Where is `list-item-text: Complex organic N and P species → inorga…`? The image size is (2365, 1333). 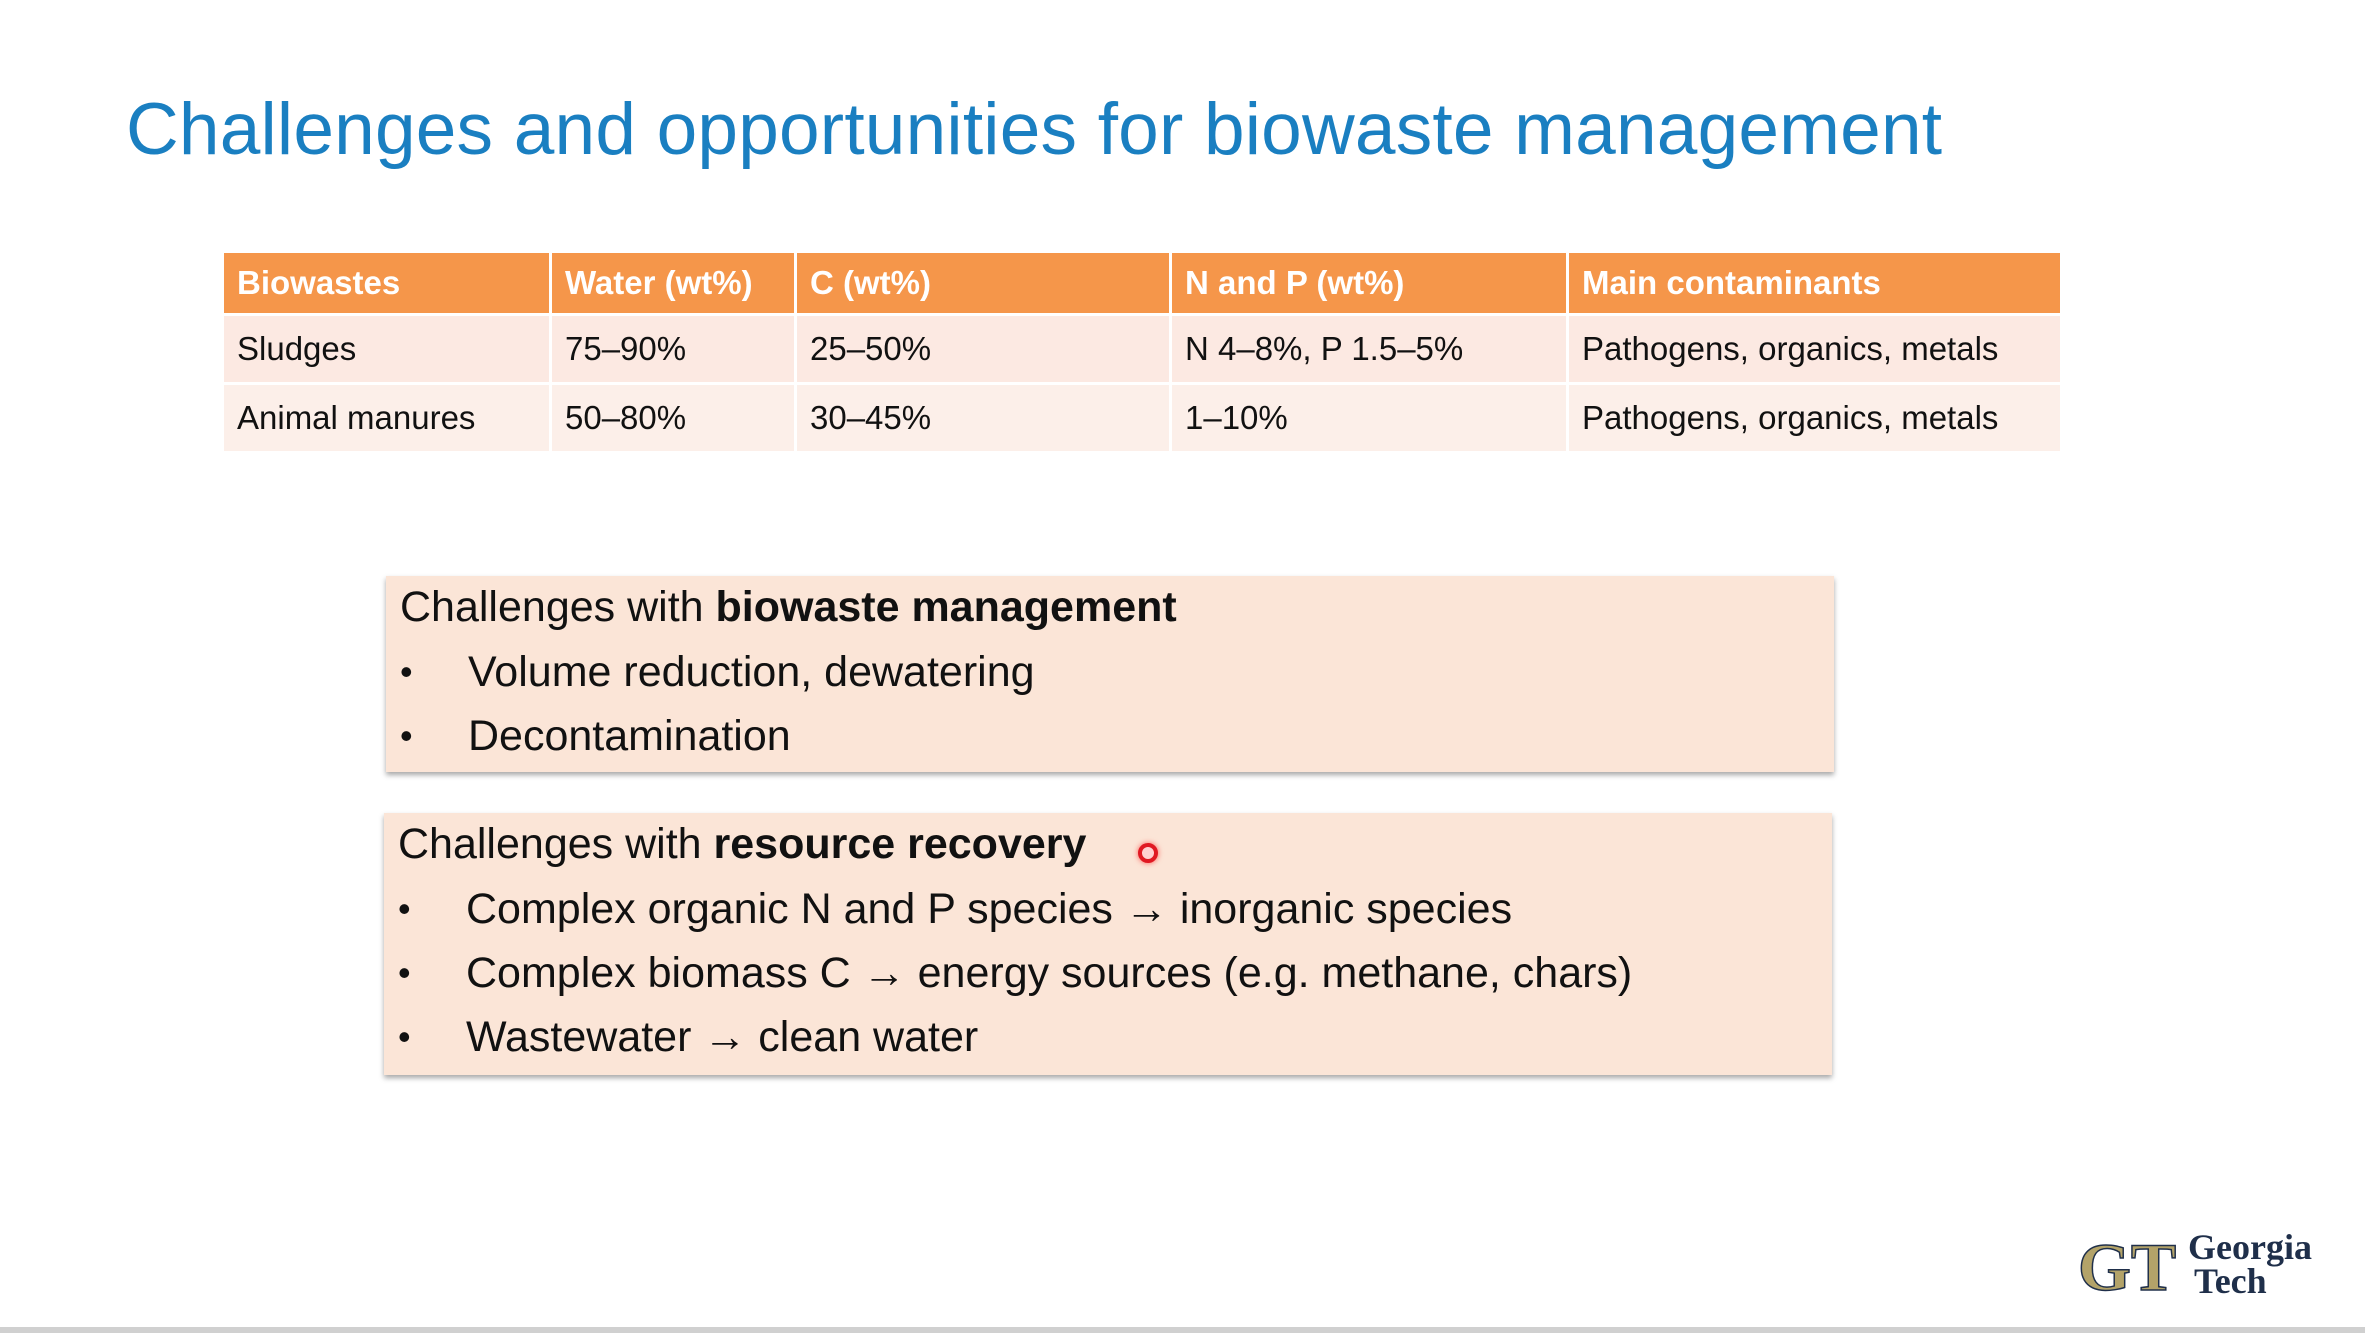 list-item-text: Complex organic N and P species → inorga… is located at coordinates (989, 908).